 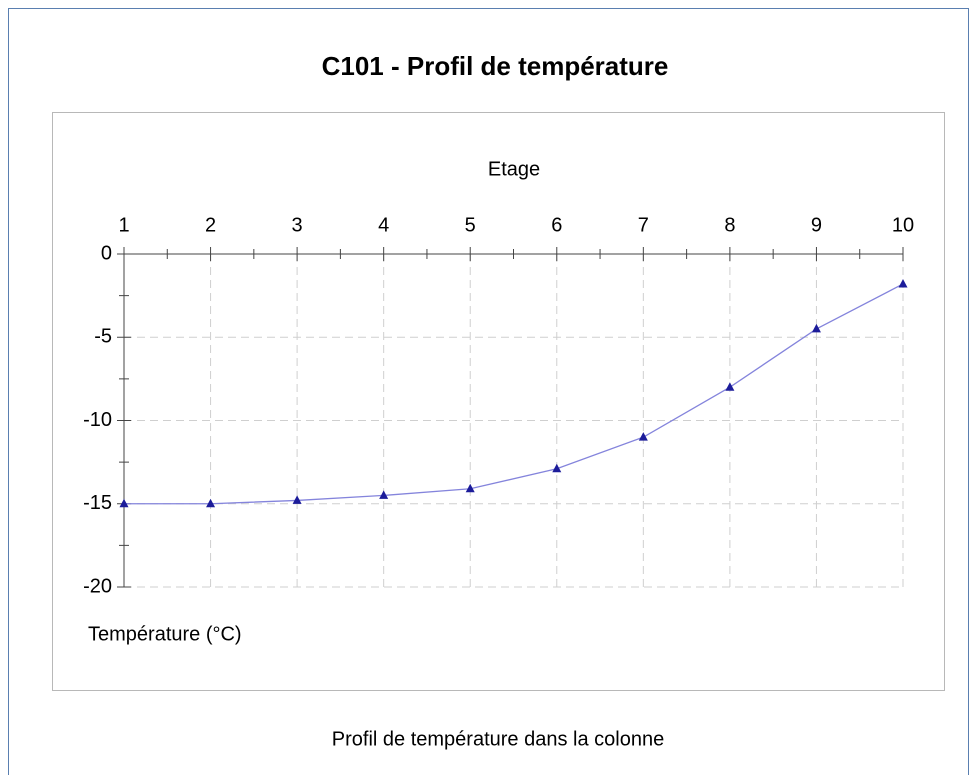 I want to click on x-tick-label: 8, so click(x=729, y=225).